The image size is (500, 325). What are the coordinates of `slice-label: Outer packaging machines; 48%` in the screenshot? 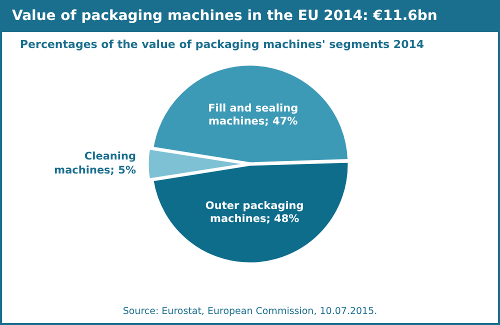 It's located at (254, 213).